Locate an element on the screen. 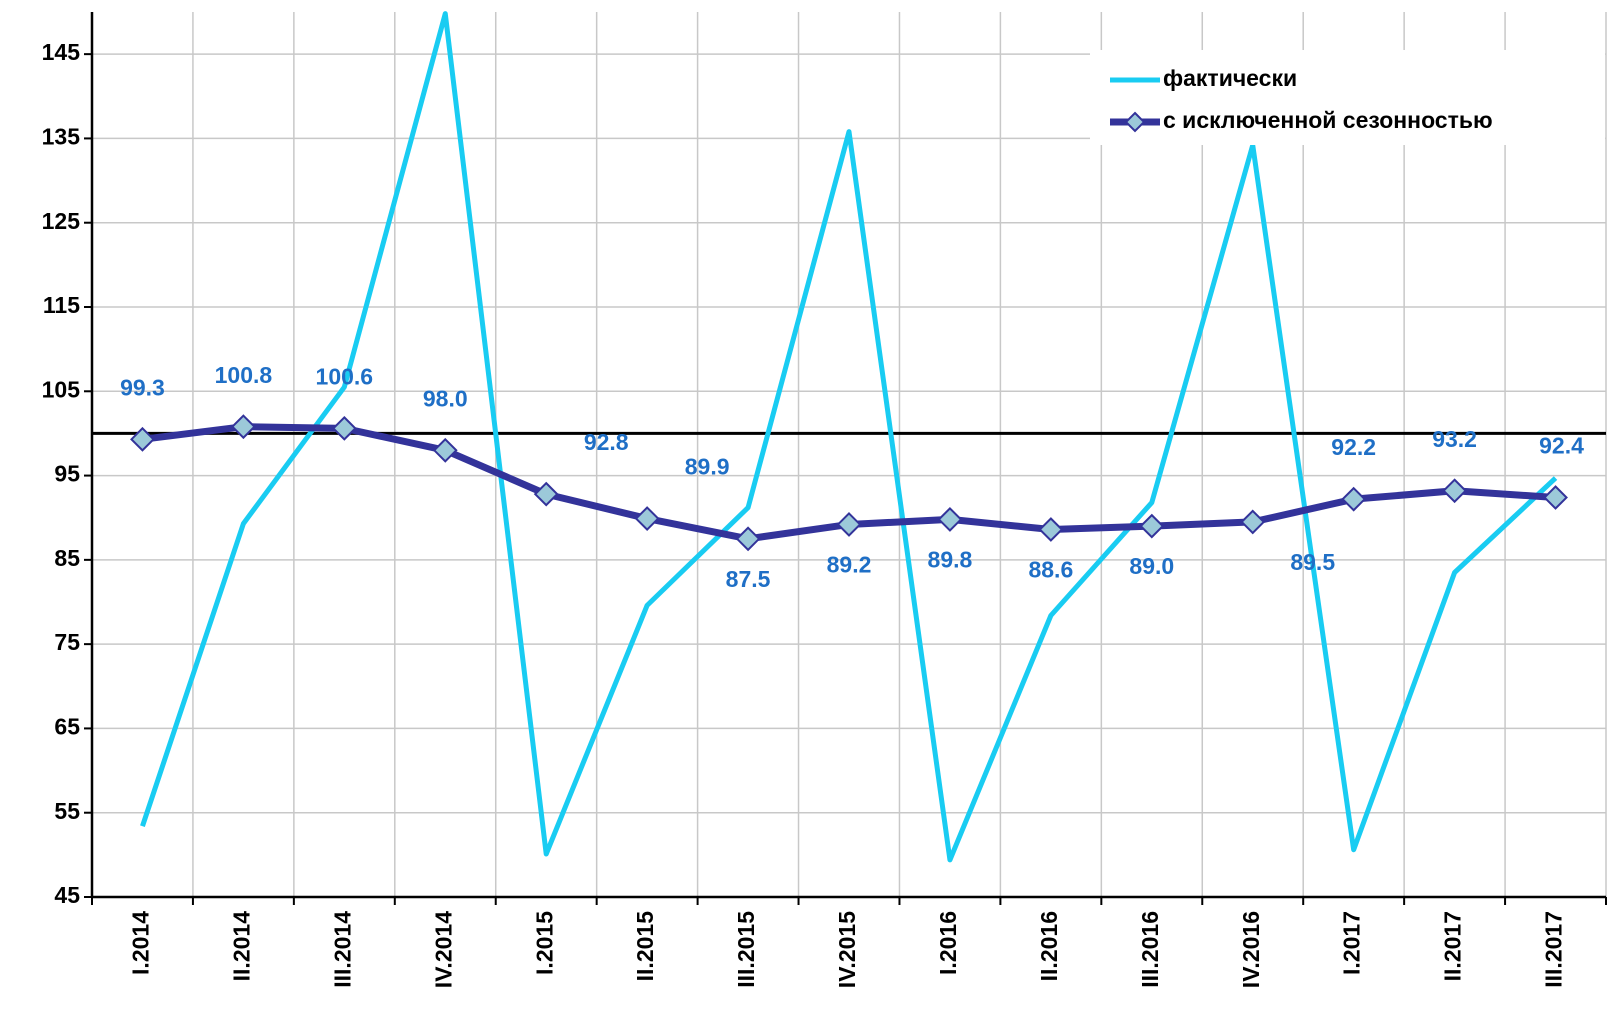 This screenshot has width=1610, height=1020. x-tick-label: IV.2015 is located at coordinates (847, 949).